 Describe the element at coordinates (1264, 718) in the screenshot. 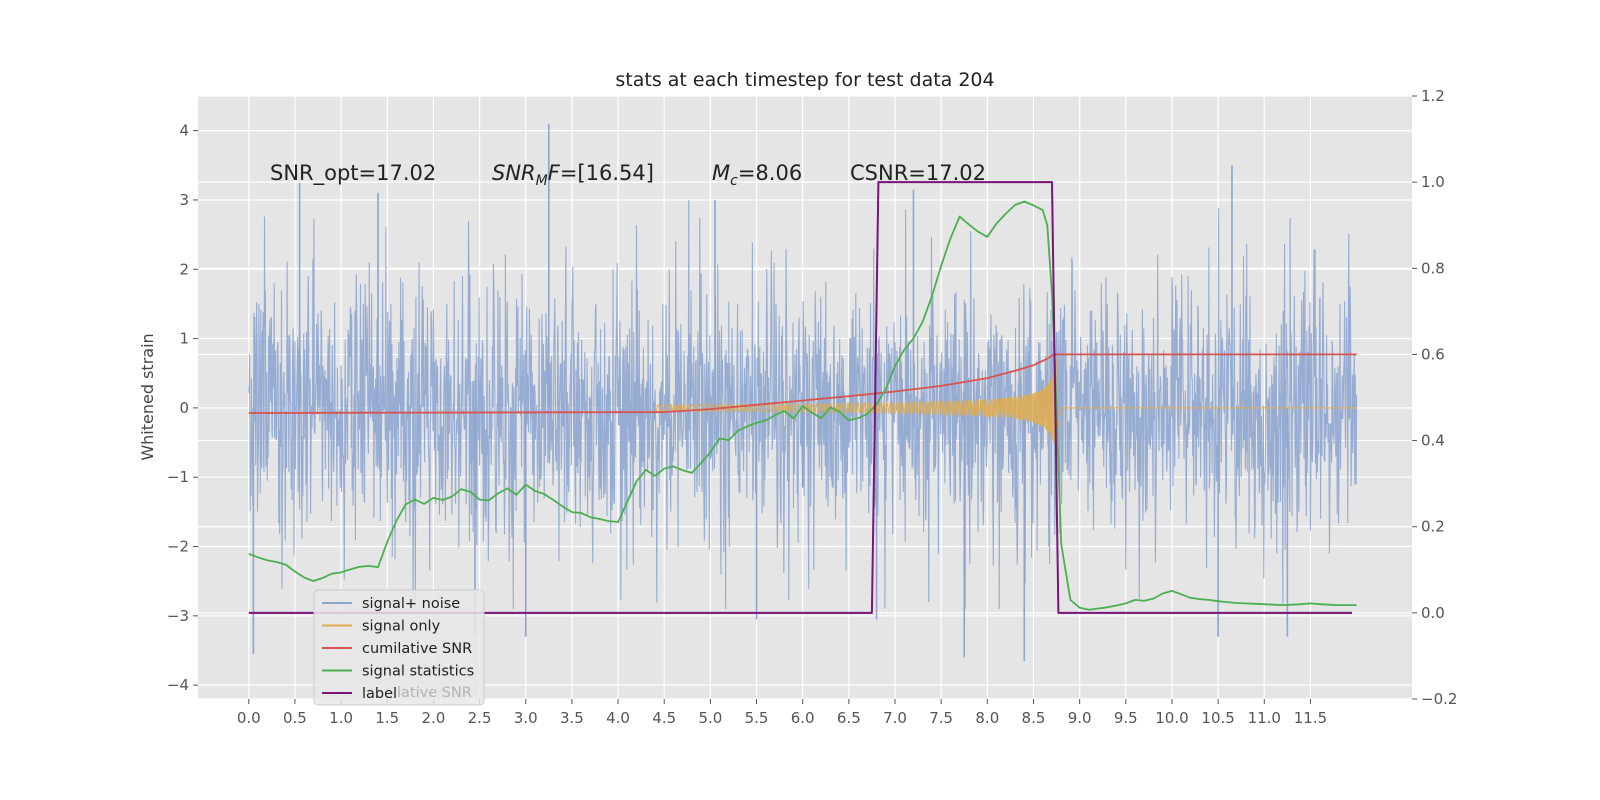

I see `x-tick-label: 11.0` at that location.